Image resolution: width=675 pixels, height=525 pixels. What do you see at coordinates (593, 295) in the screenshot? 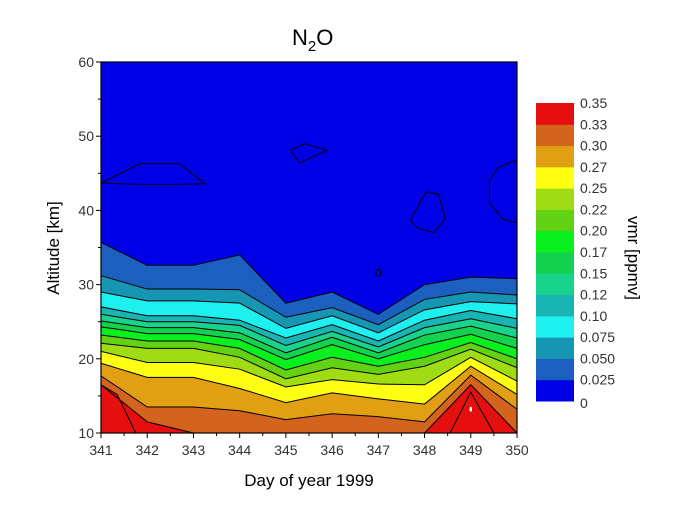
I see `colorbar-tick-label: 0.12` at bounding box center [593, 295].